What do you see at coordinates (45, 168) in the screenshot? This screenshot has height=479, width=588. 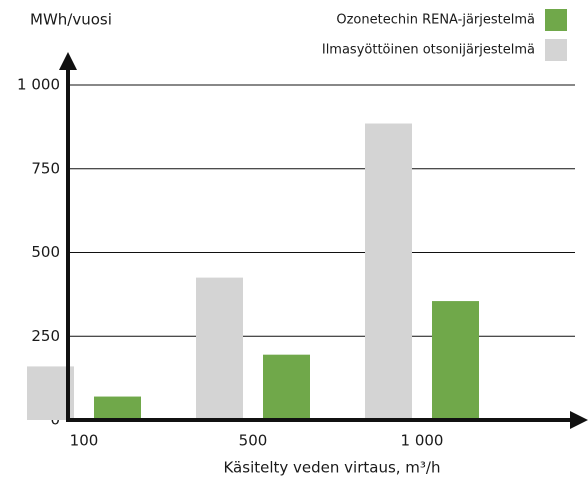 I see `y-tick-label: 750` at bounding box center [45, 168].